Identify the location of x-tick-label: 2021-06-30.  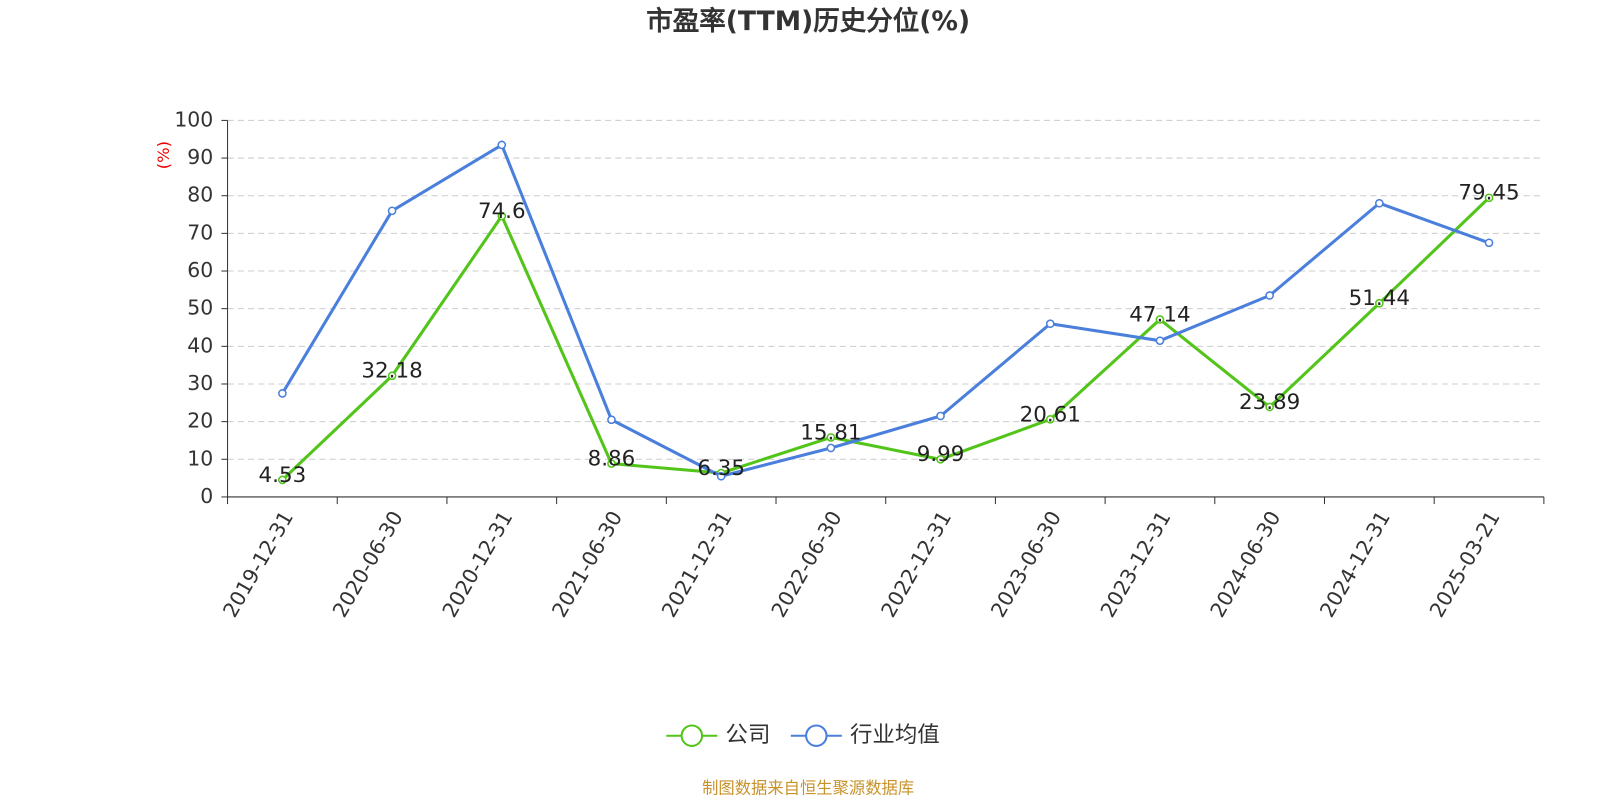
(587, 564).